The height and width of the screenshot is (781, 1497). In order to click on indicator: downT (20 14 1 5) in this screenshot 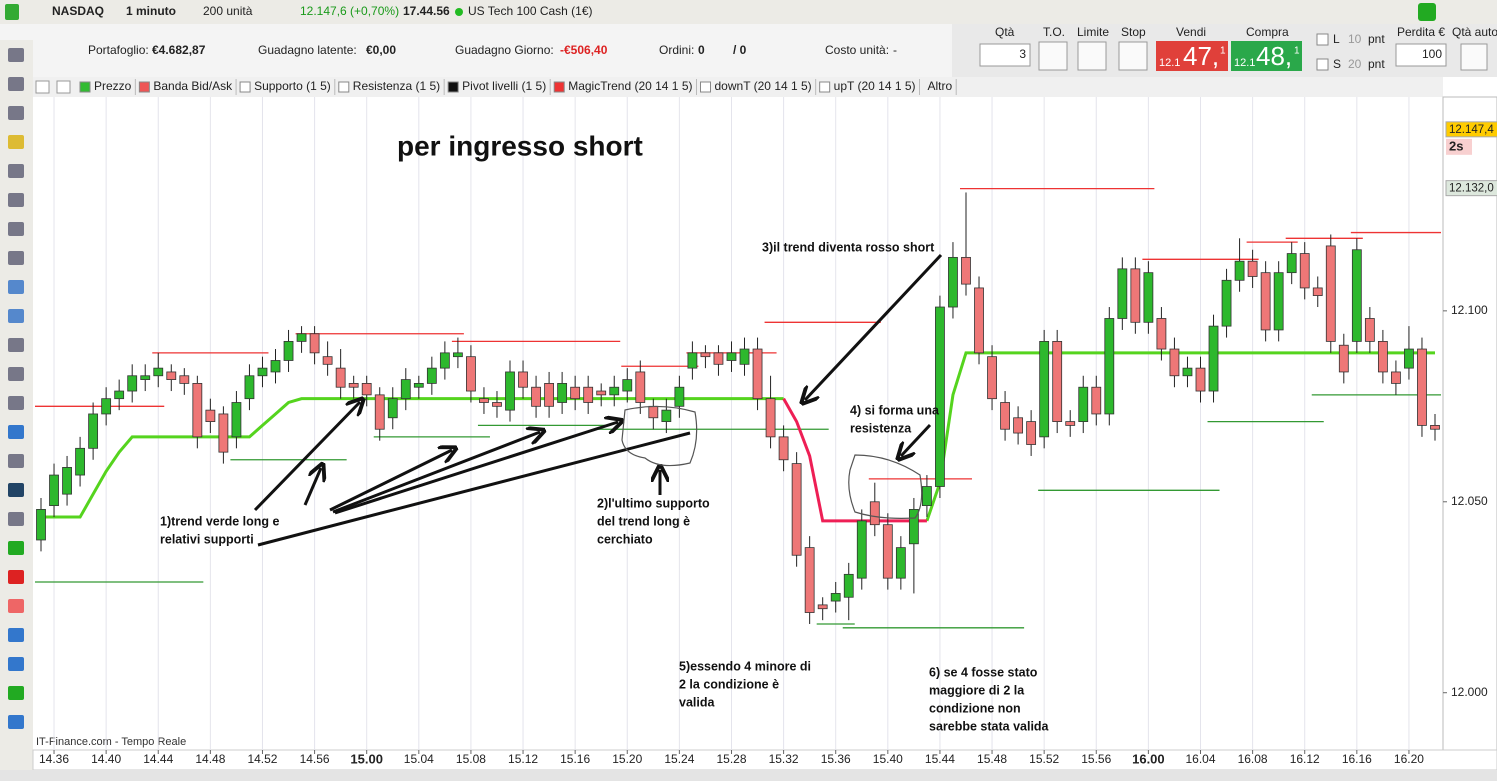, I will do `click(763, 86)`.